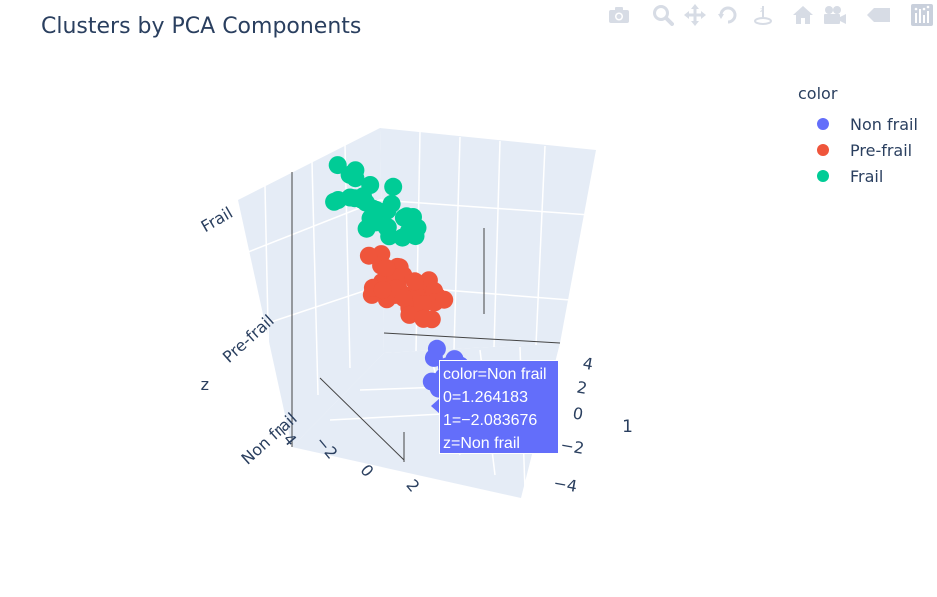  I want to click on video-camera-icon, so click(835, 15).